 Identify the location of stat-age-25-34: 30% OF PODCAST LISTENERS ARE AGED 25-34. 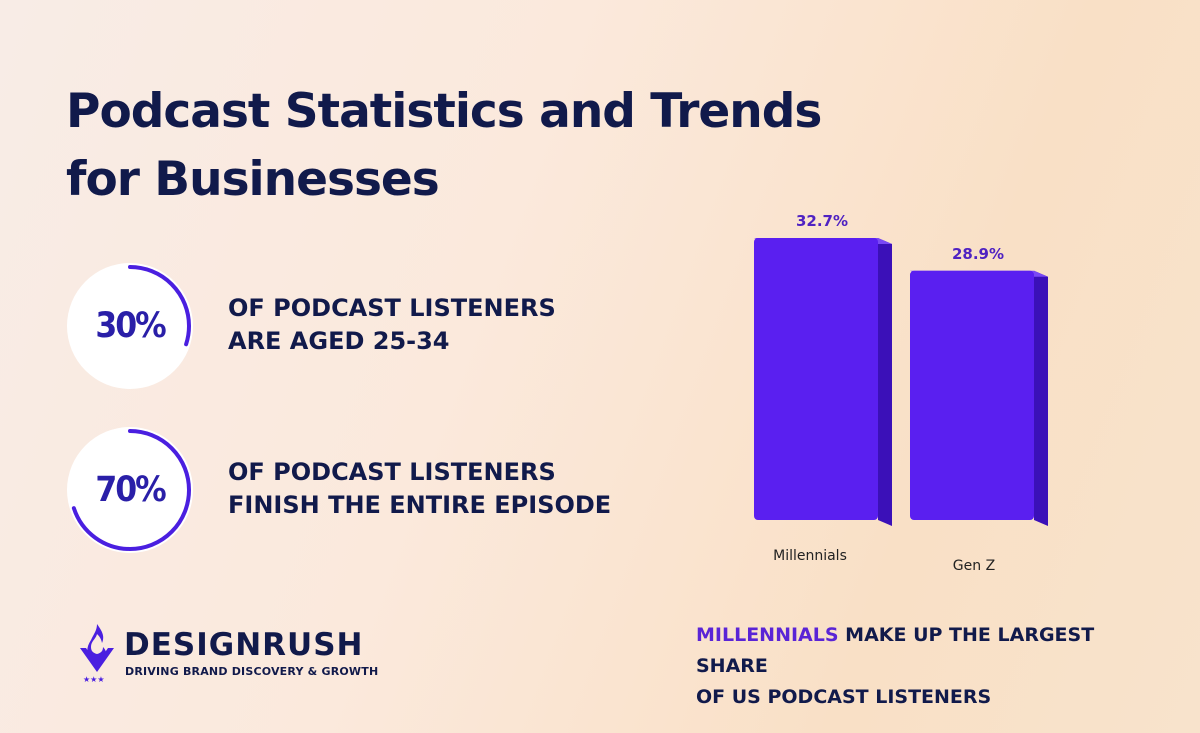
(366, 327).